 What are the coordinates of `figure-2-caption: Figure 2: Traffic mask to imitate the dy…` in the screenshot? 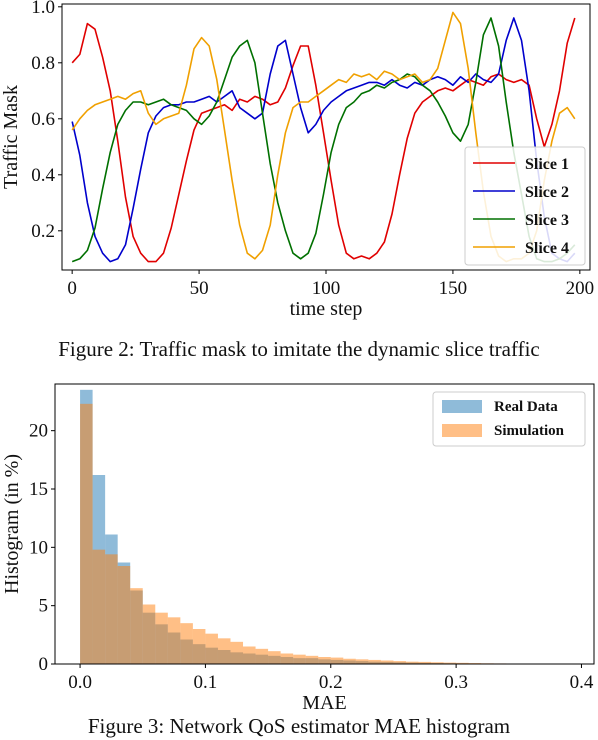 It's located at (299, 349).